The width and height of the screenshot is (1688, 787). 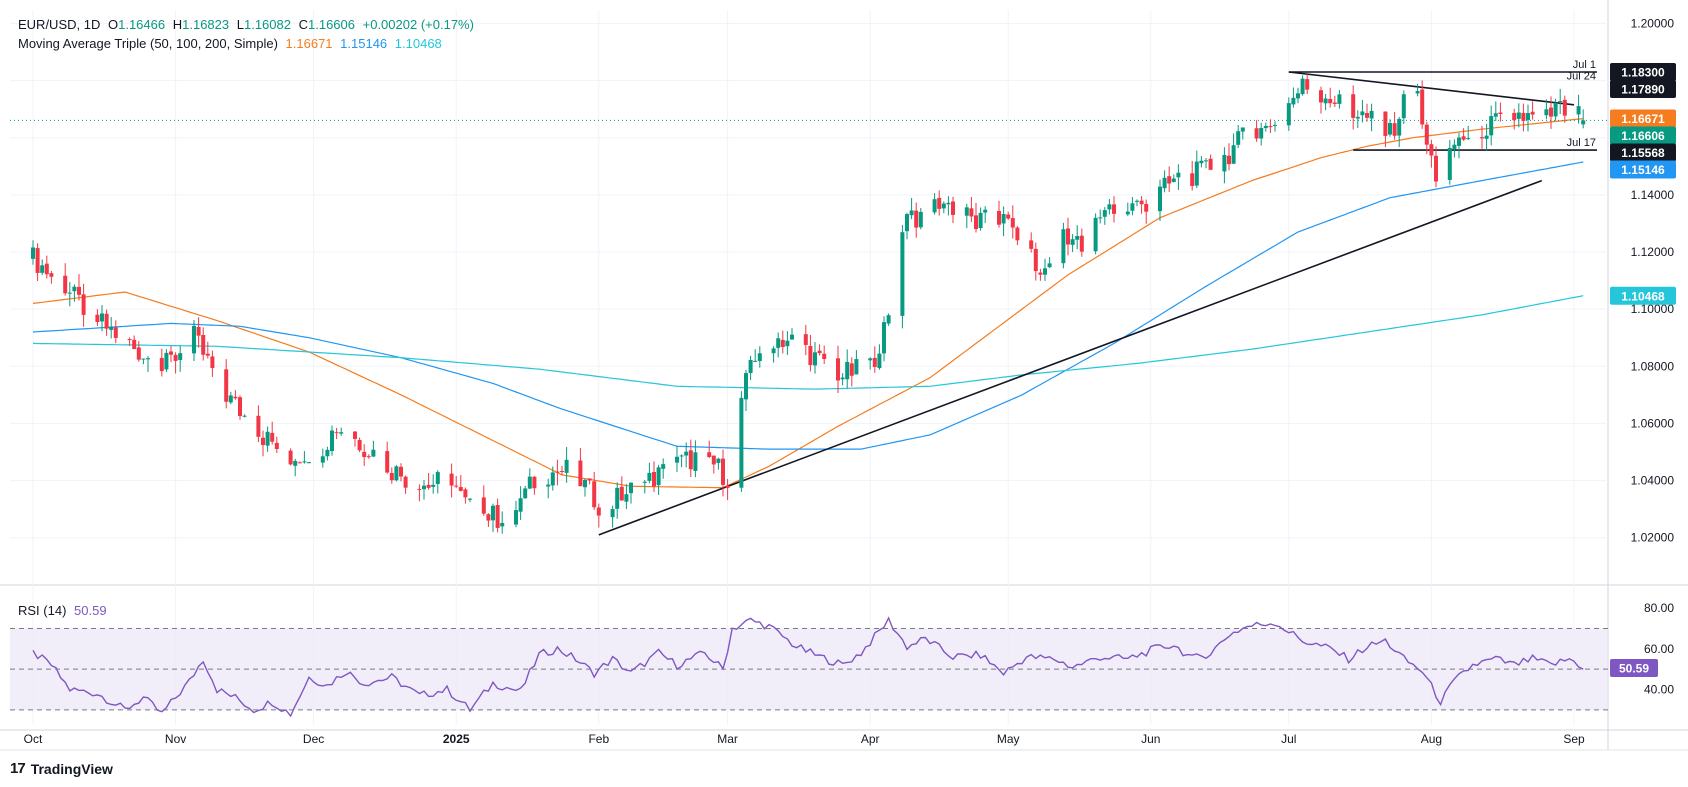 I want to click on tradingview-branding: 17 TradingView, so click(x=61, y=768).